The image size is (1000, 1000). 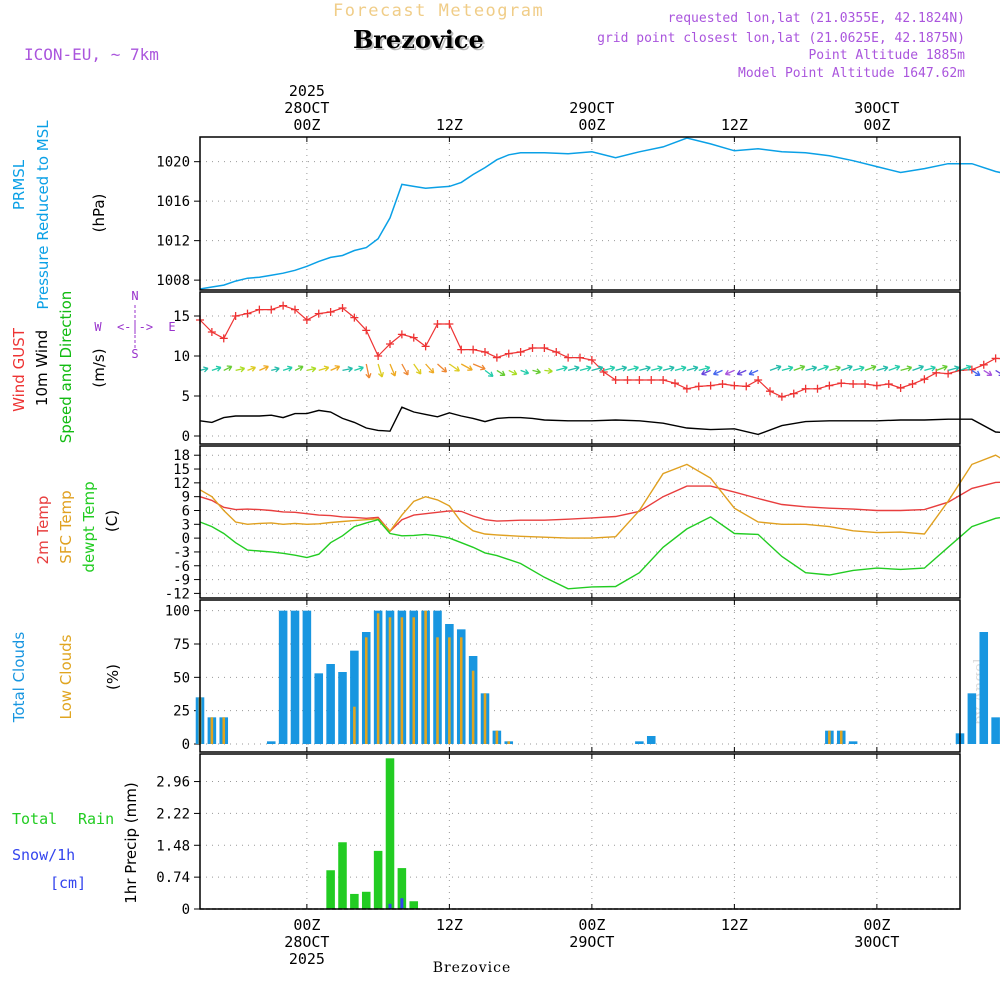 I want to click on y-tick-label: 5, so click(x=186, y=397).